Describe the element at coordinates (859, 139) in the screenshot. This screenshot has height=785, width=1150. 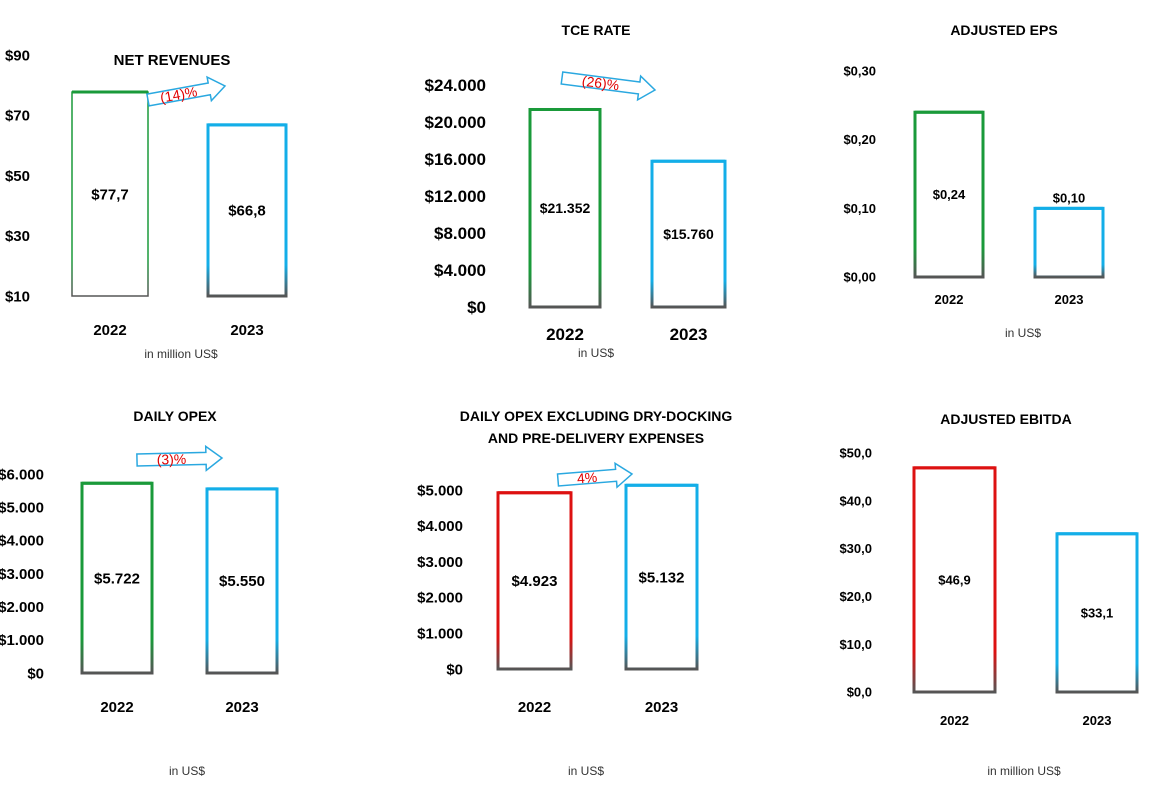
I see `y-tick-label: $0,20` at that location.